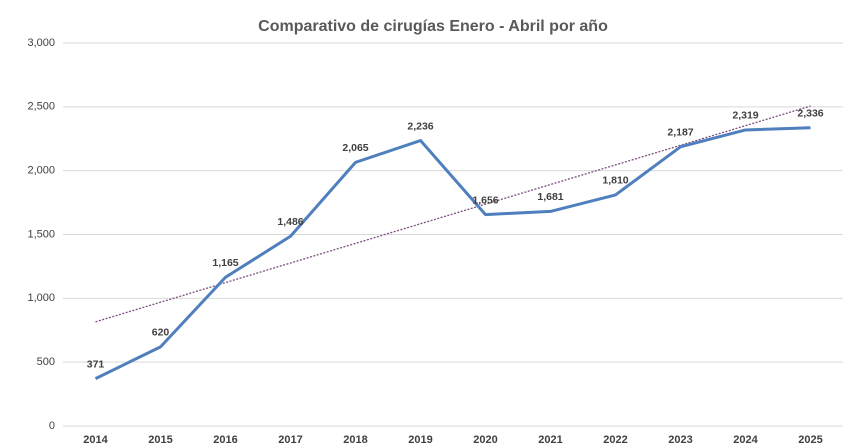 The height and width of the screenshot is (448, 846). Describe the element at coordinates (290, 222) in the screenshot. I see `data-label: 1,486` at that location.